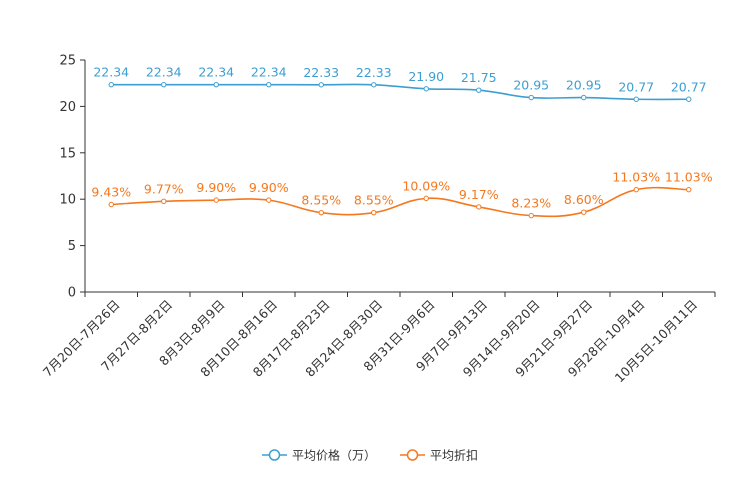  What do you see at coordinates (111, 191) in the screenshot?
I see `data-label: 9.43%` at bounding box center [111, 191].